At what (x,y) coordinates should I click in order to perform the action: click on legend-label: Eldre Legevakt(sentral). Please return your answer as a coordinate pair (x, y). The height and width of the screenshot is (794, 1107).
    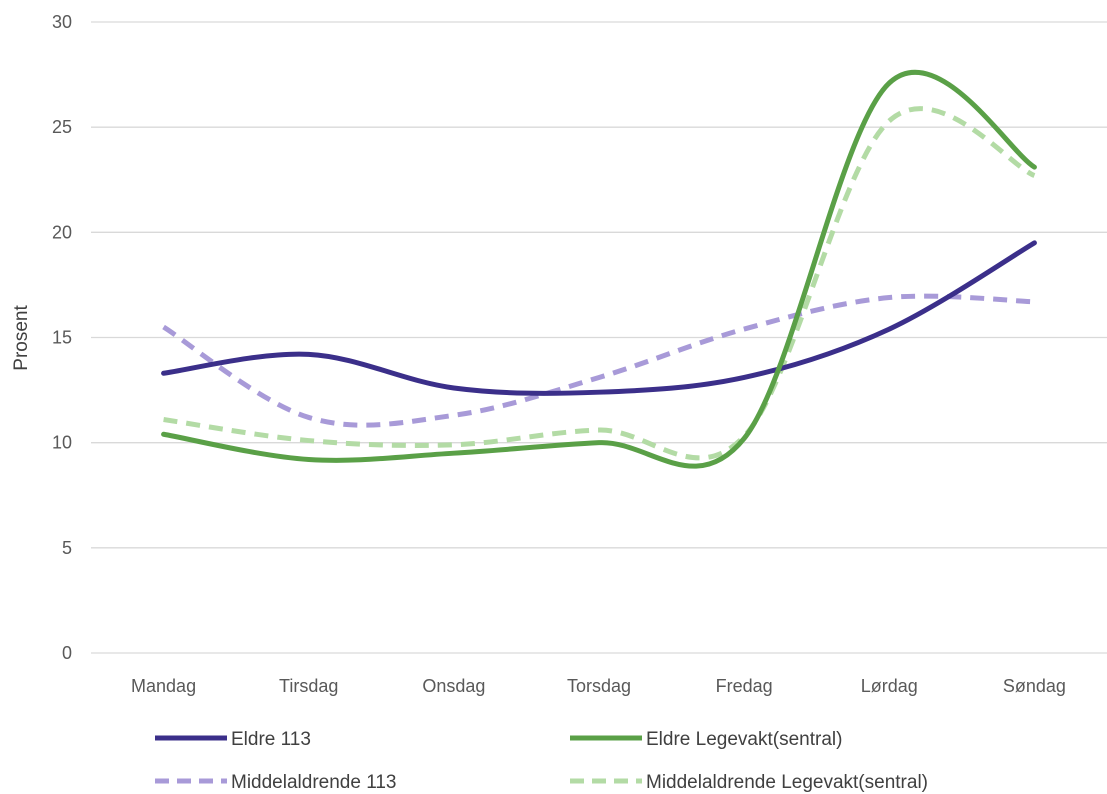
    Looking at the image, I should click on (744, 739).